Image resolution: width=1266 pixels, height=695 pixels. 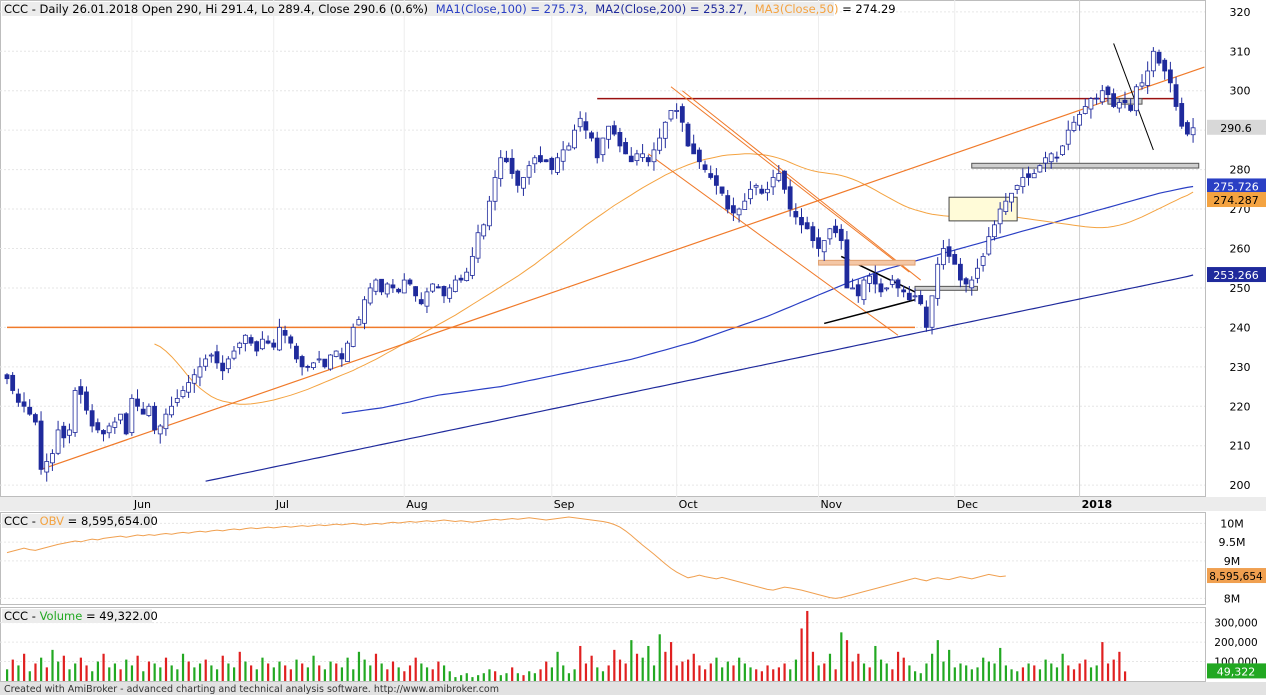 I want to click on price-y-tick: 200, so click(x=1240, y=485).